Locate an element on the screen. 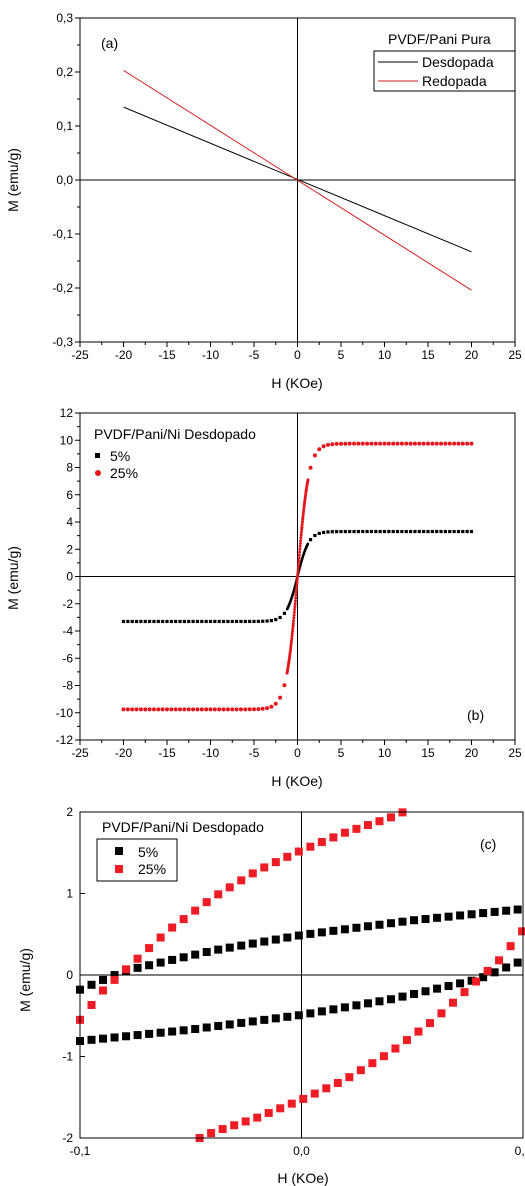 The height and width of the screenshot is (1186, 525). legend-title: PVDF/Pani/Ni Desdopado is located at coordinates (183, 827).